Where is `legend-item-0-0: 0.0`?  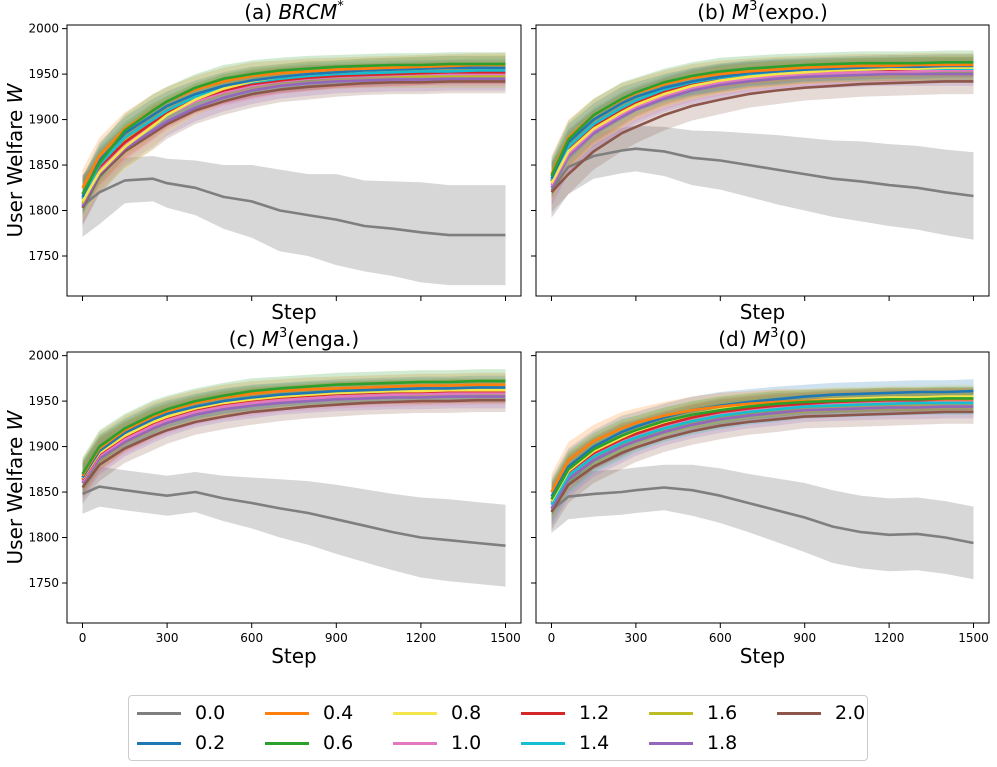
legend-item-0-0: 0.0 is located at coordinates (181, 713).